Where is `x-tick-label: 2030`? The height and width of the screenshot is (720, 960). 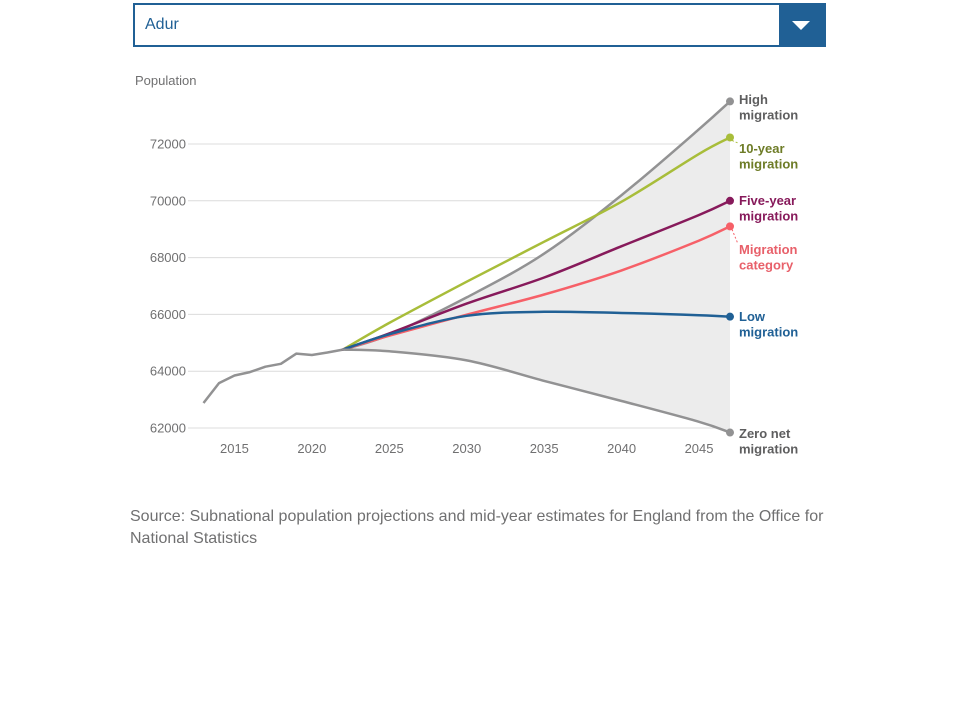
x-tick-label: 2030 is located at coordinates (466, 448).